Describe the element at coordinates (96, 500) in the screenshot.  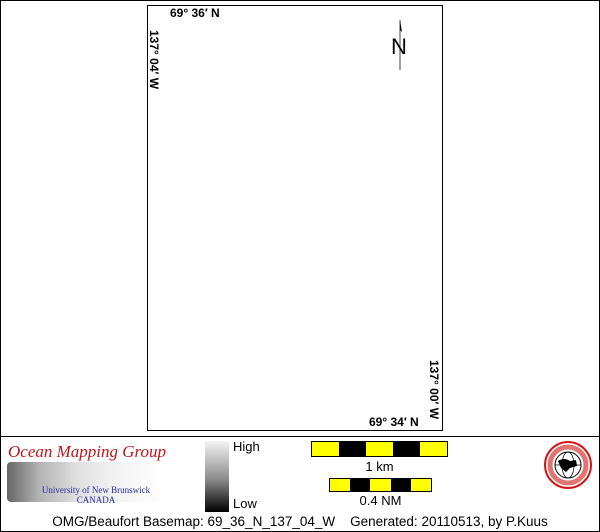
I see `logo-country: CANADA` at that location.